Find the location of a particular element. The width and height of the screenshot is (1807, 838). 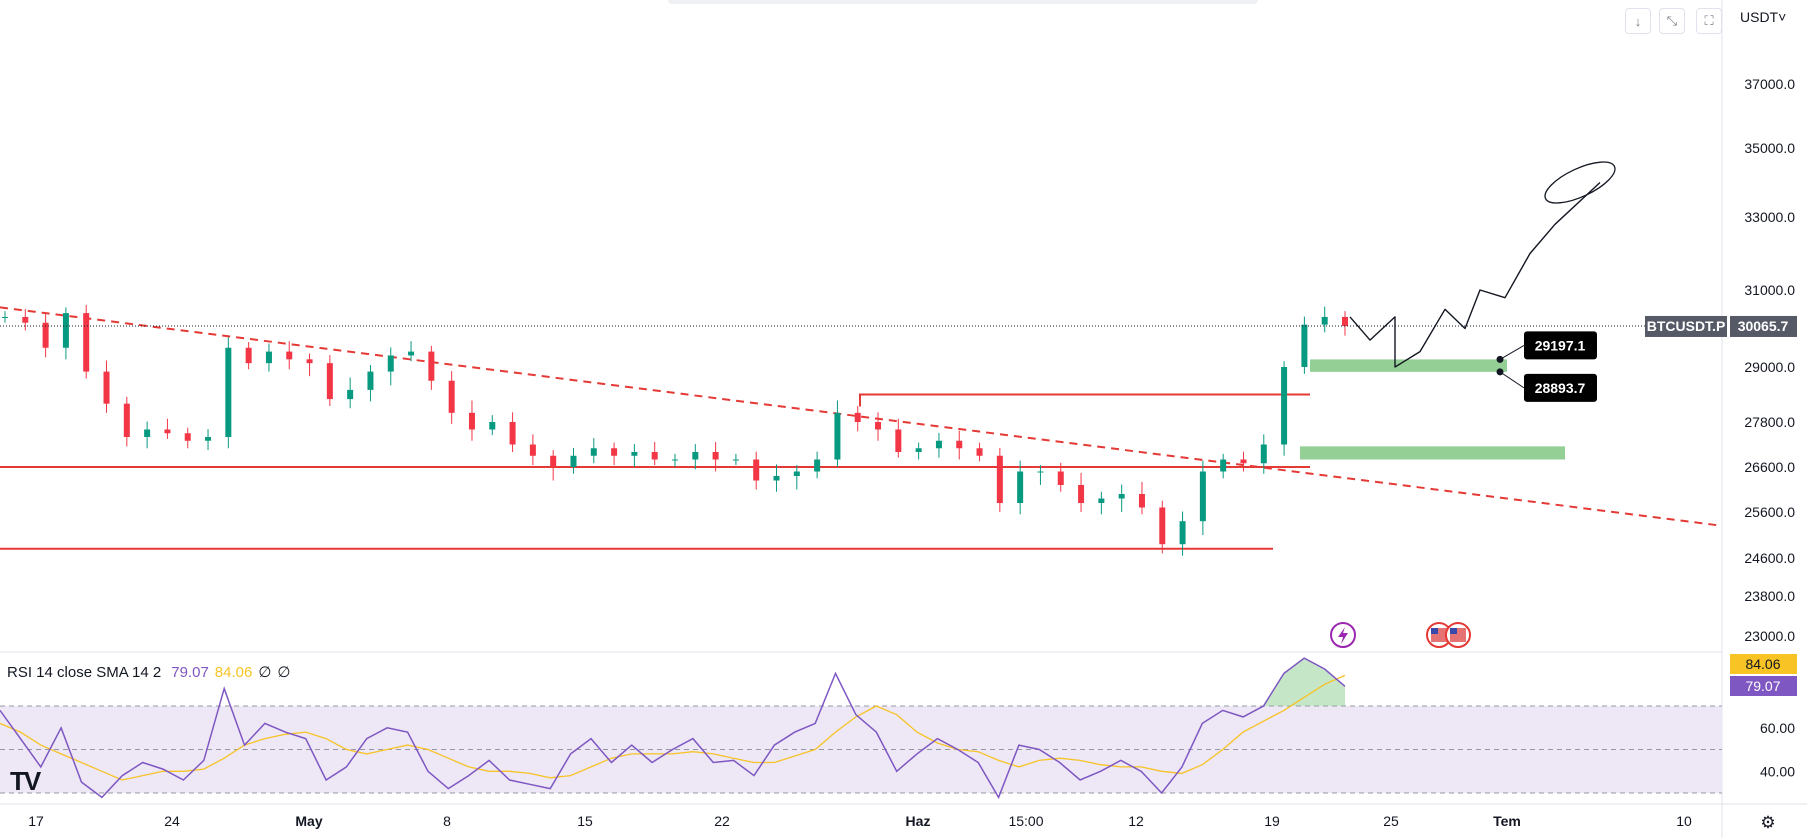

projection-sketch is located at coordinates (1475, 274).